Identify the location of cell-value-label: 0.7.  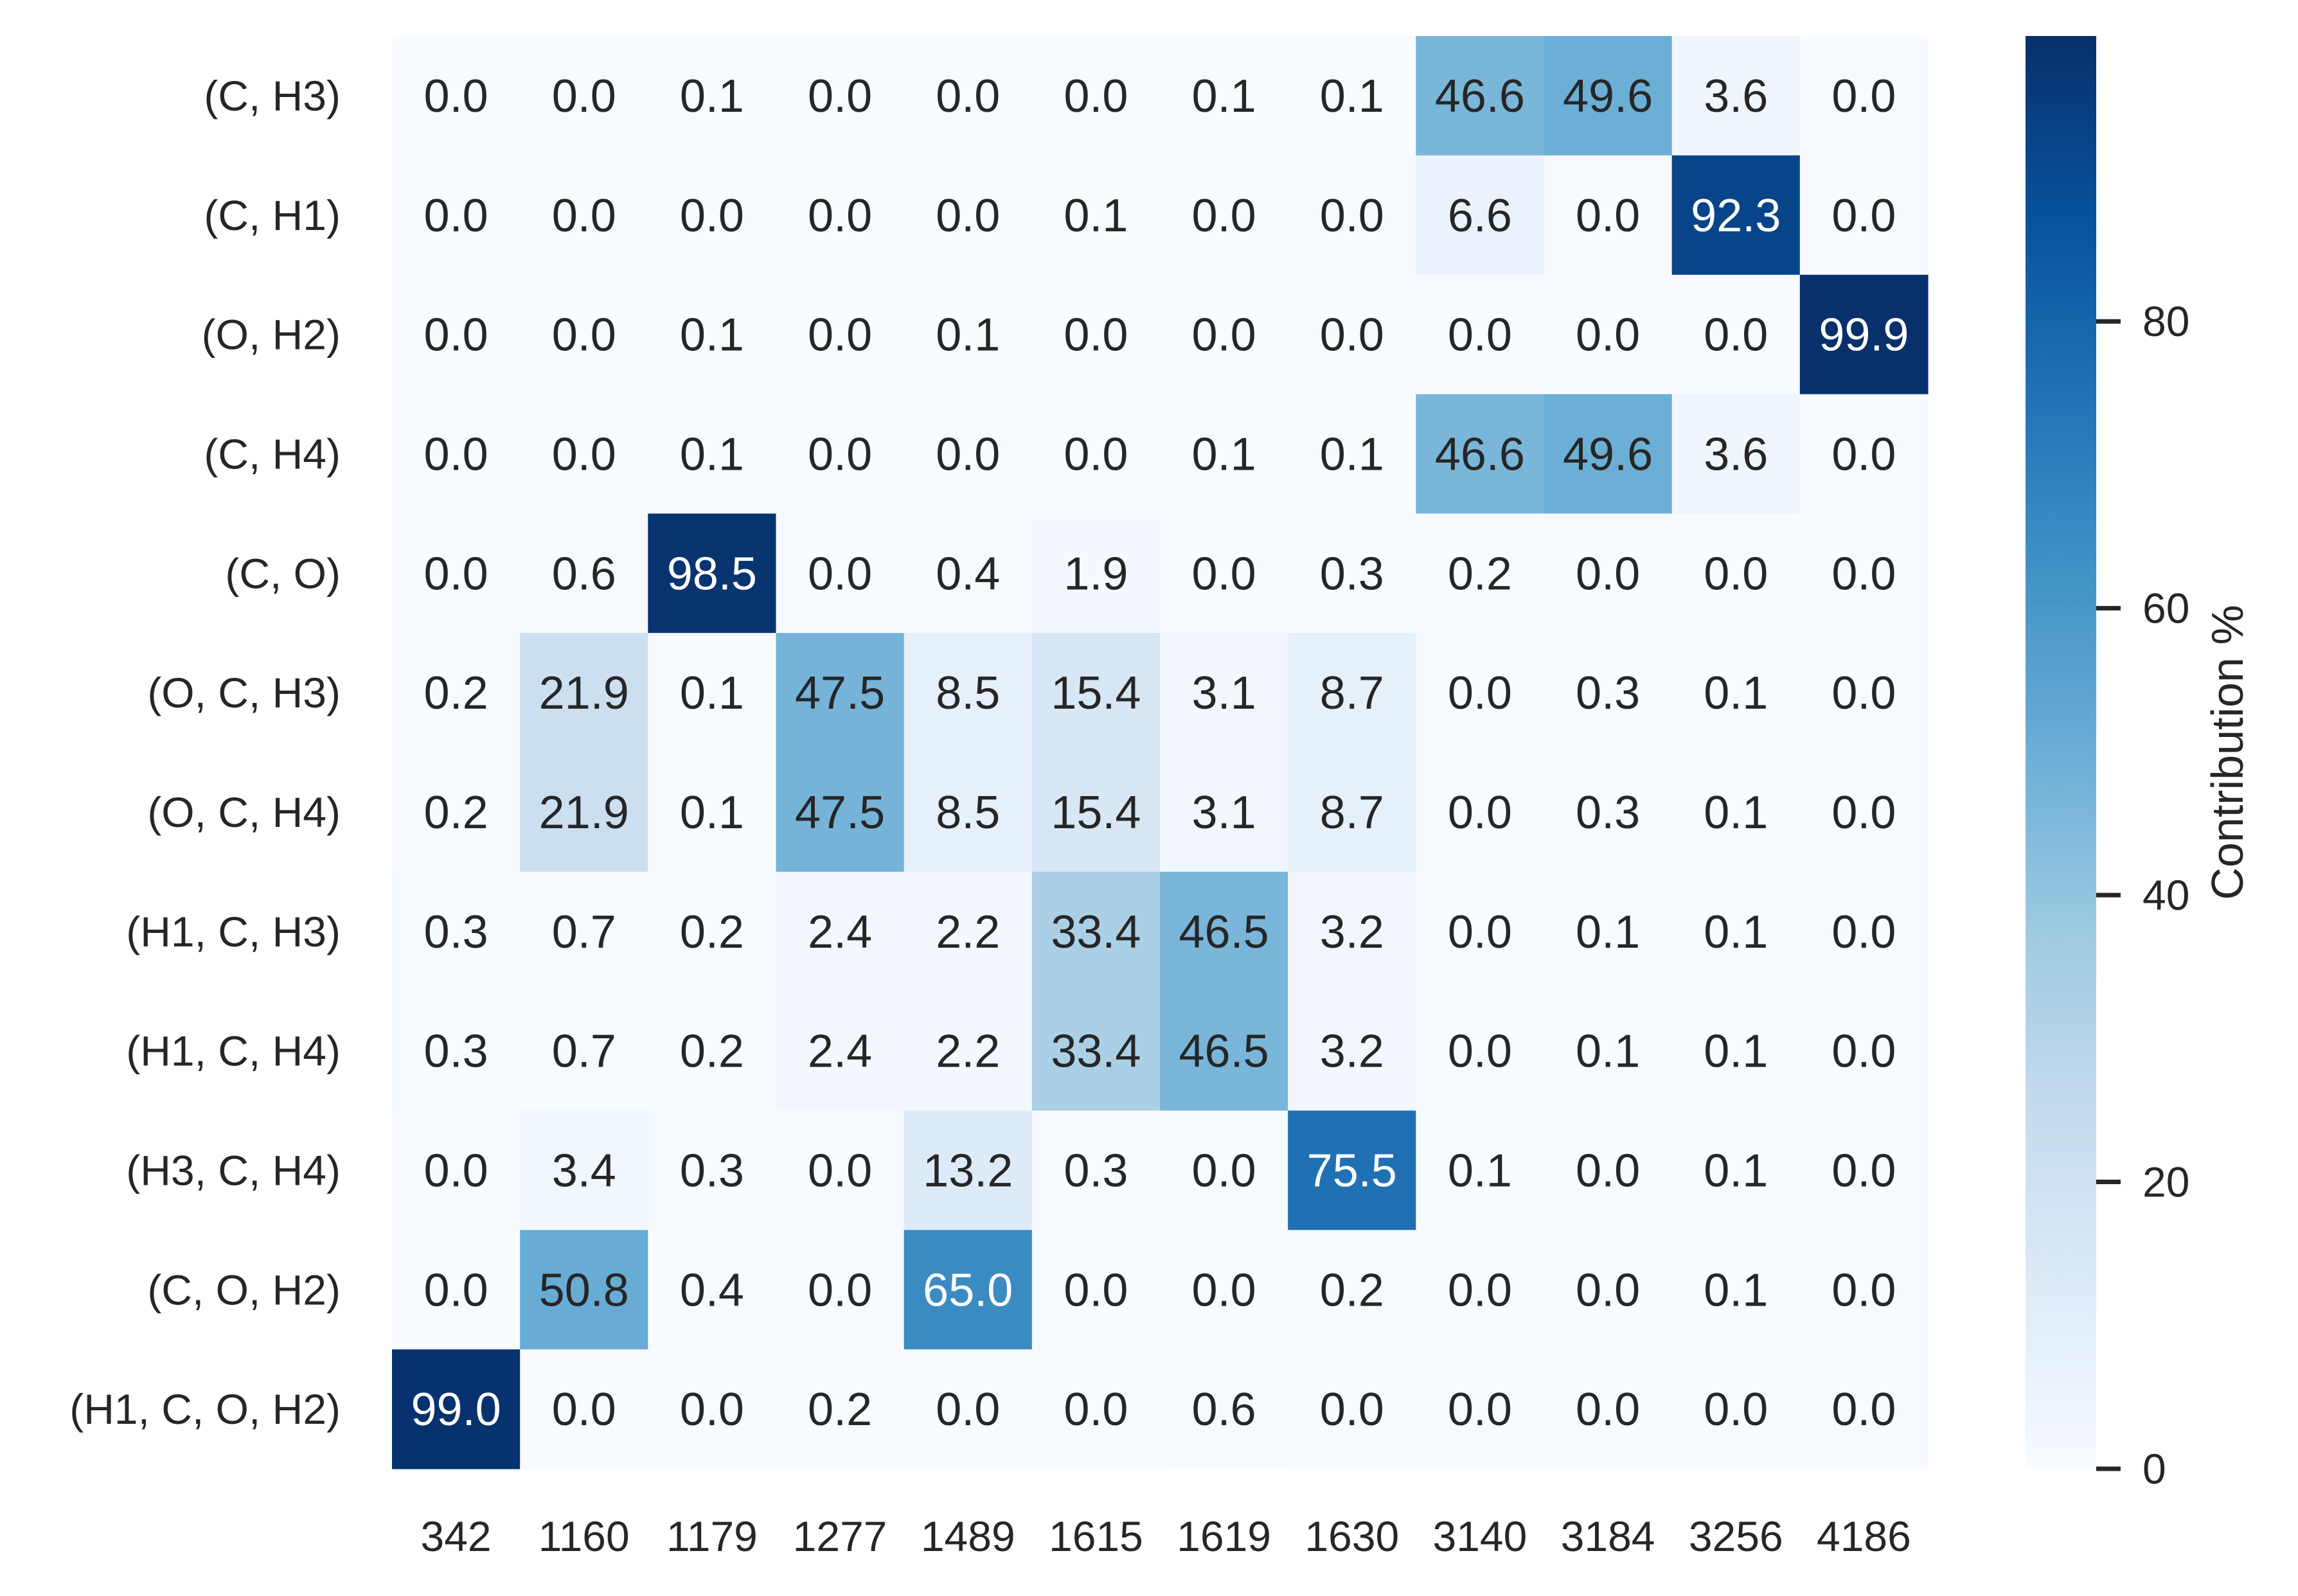
(584, 932).